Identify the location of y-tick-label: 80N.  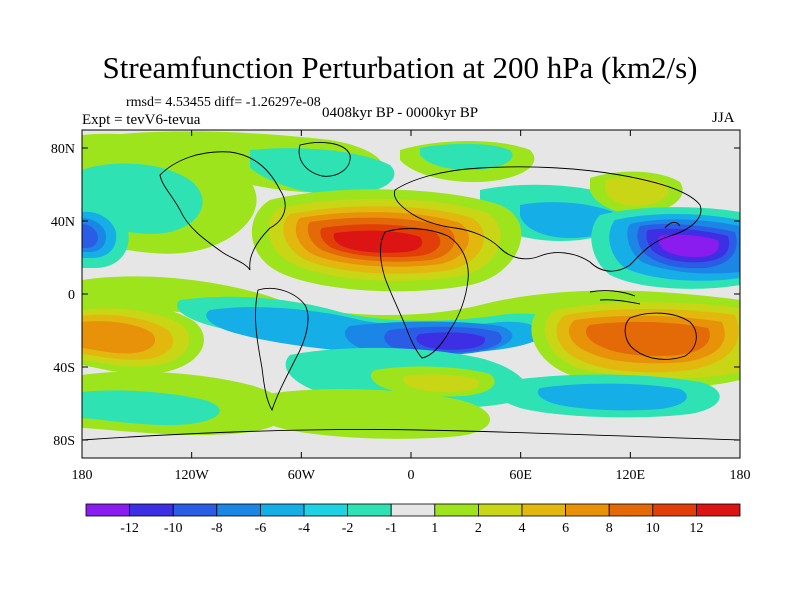
(63, 149).